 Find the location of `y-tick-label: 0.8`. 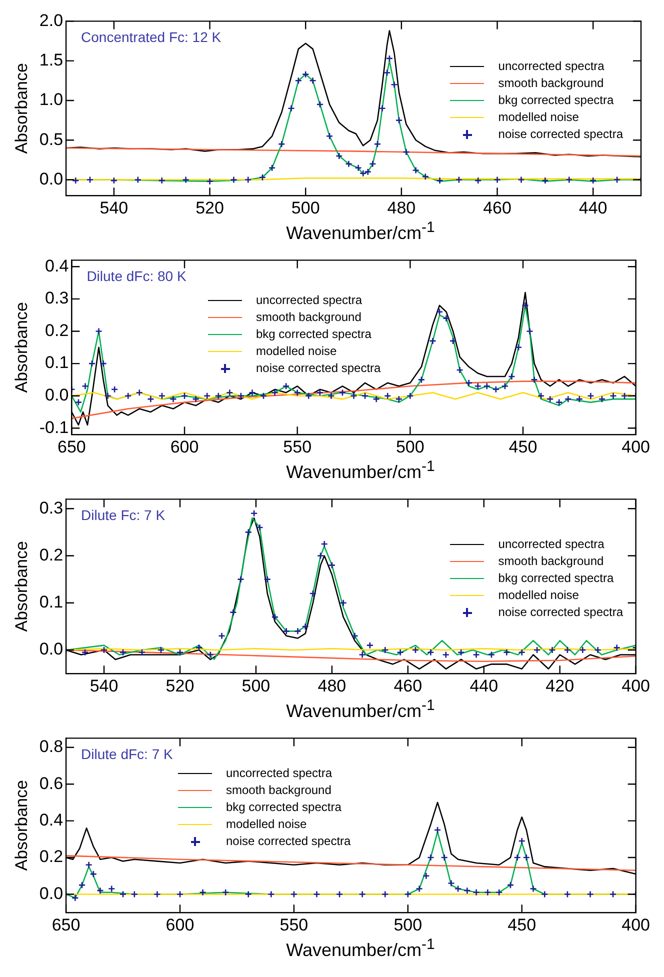

y-tick-label: 0.8 is located at coordinates (51, 746).